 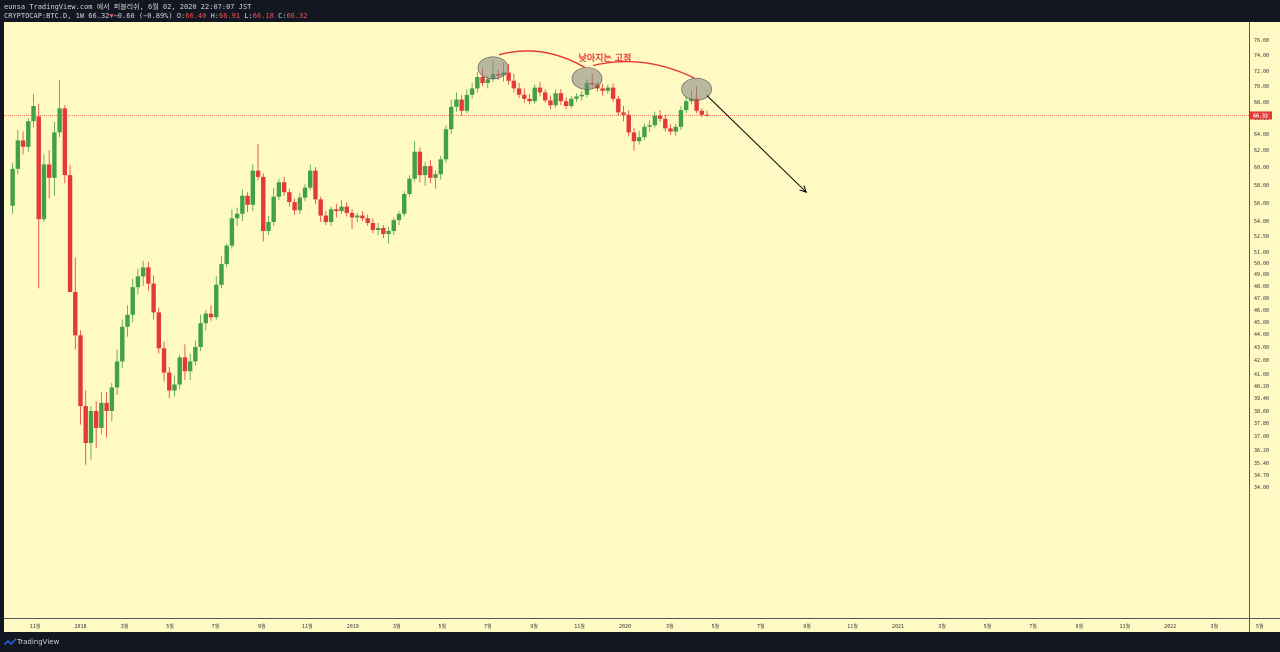 What do you see at coordinates (756, 144) in the screenshot?
I see `projection-arrow-line` at bounding box center [756, 144].